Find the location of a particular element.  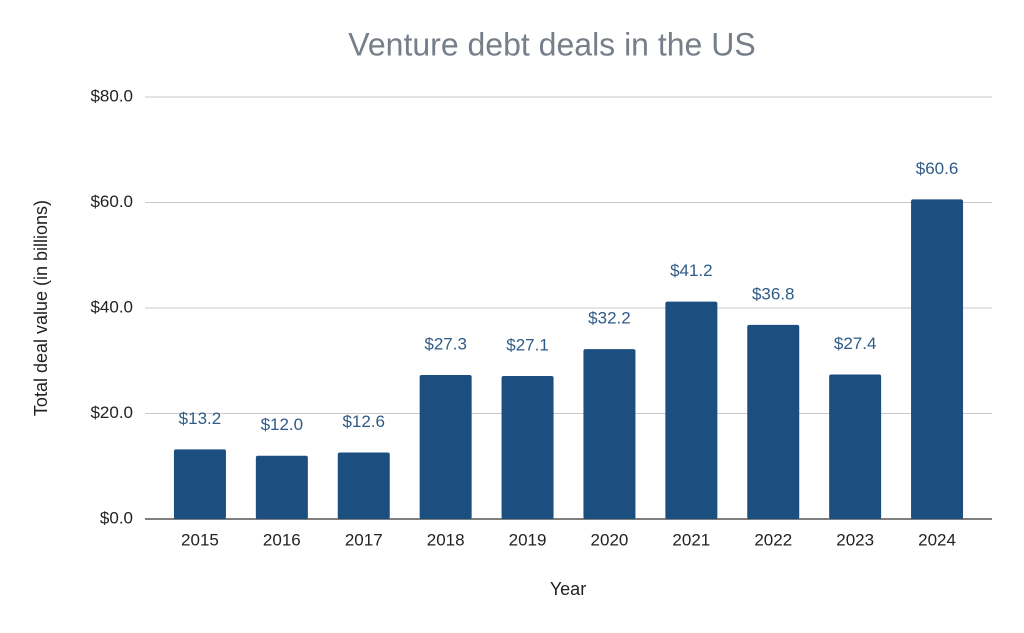

y-tick-label: $60.0 is located at coordinates (111, 201).